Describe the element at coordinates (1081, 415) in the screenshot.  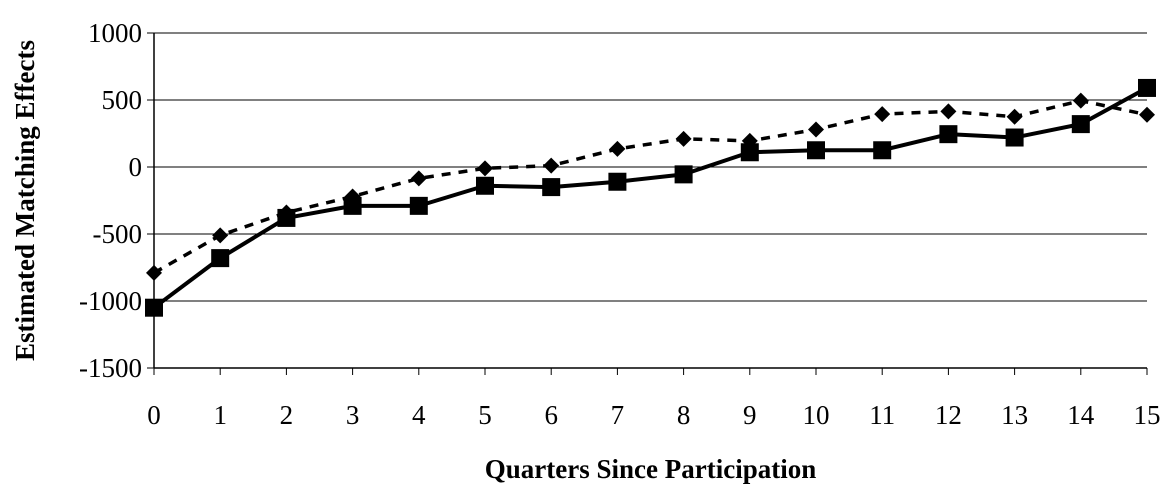
I see `x-tick-label: 14` at that location.